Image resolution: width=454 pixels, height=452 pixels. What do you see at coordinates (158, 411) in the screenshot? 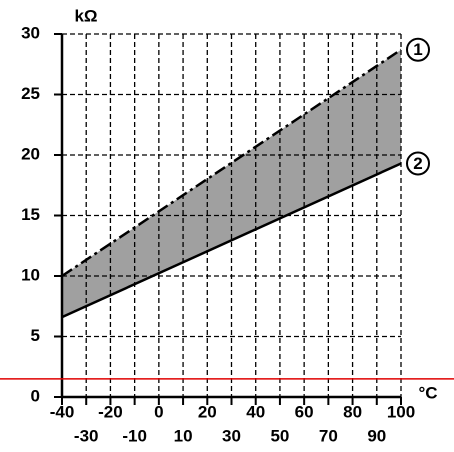
I see `x-tick-label: 0` at bounding box center [158, 411].